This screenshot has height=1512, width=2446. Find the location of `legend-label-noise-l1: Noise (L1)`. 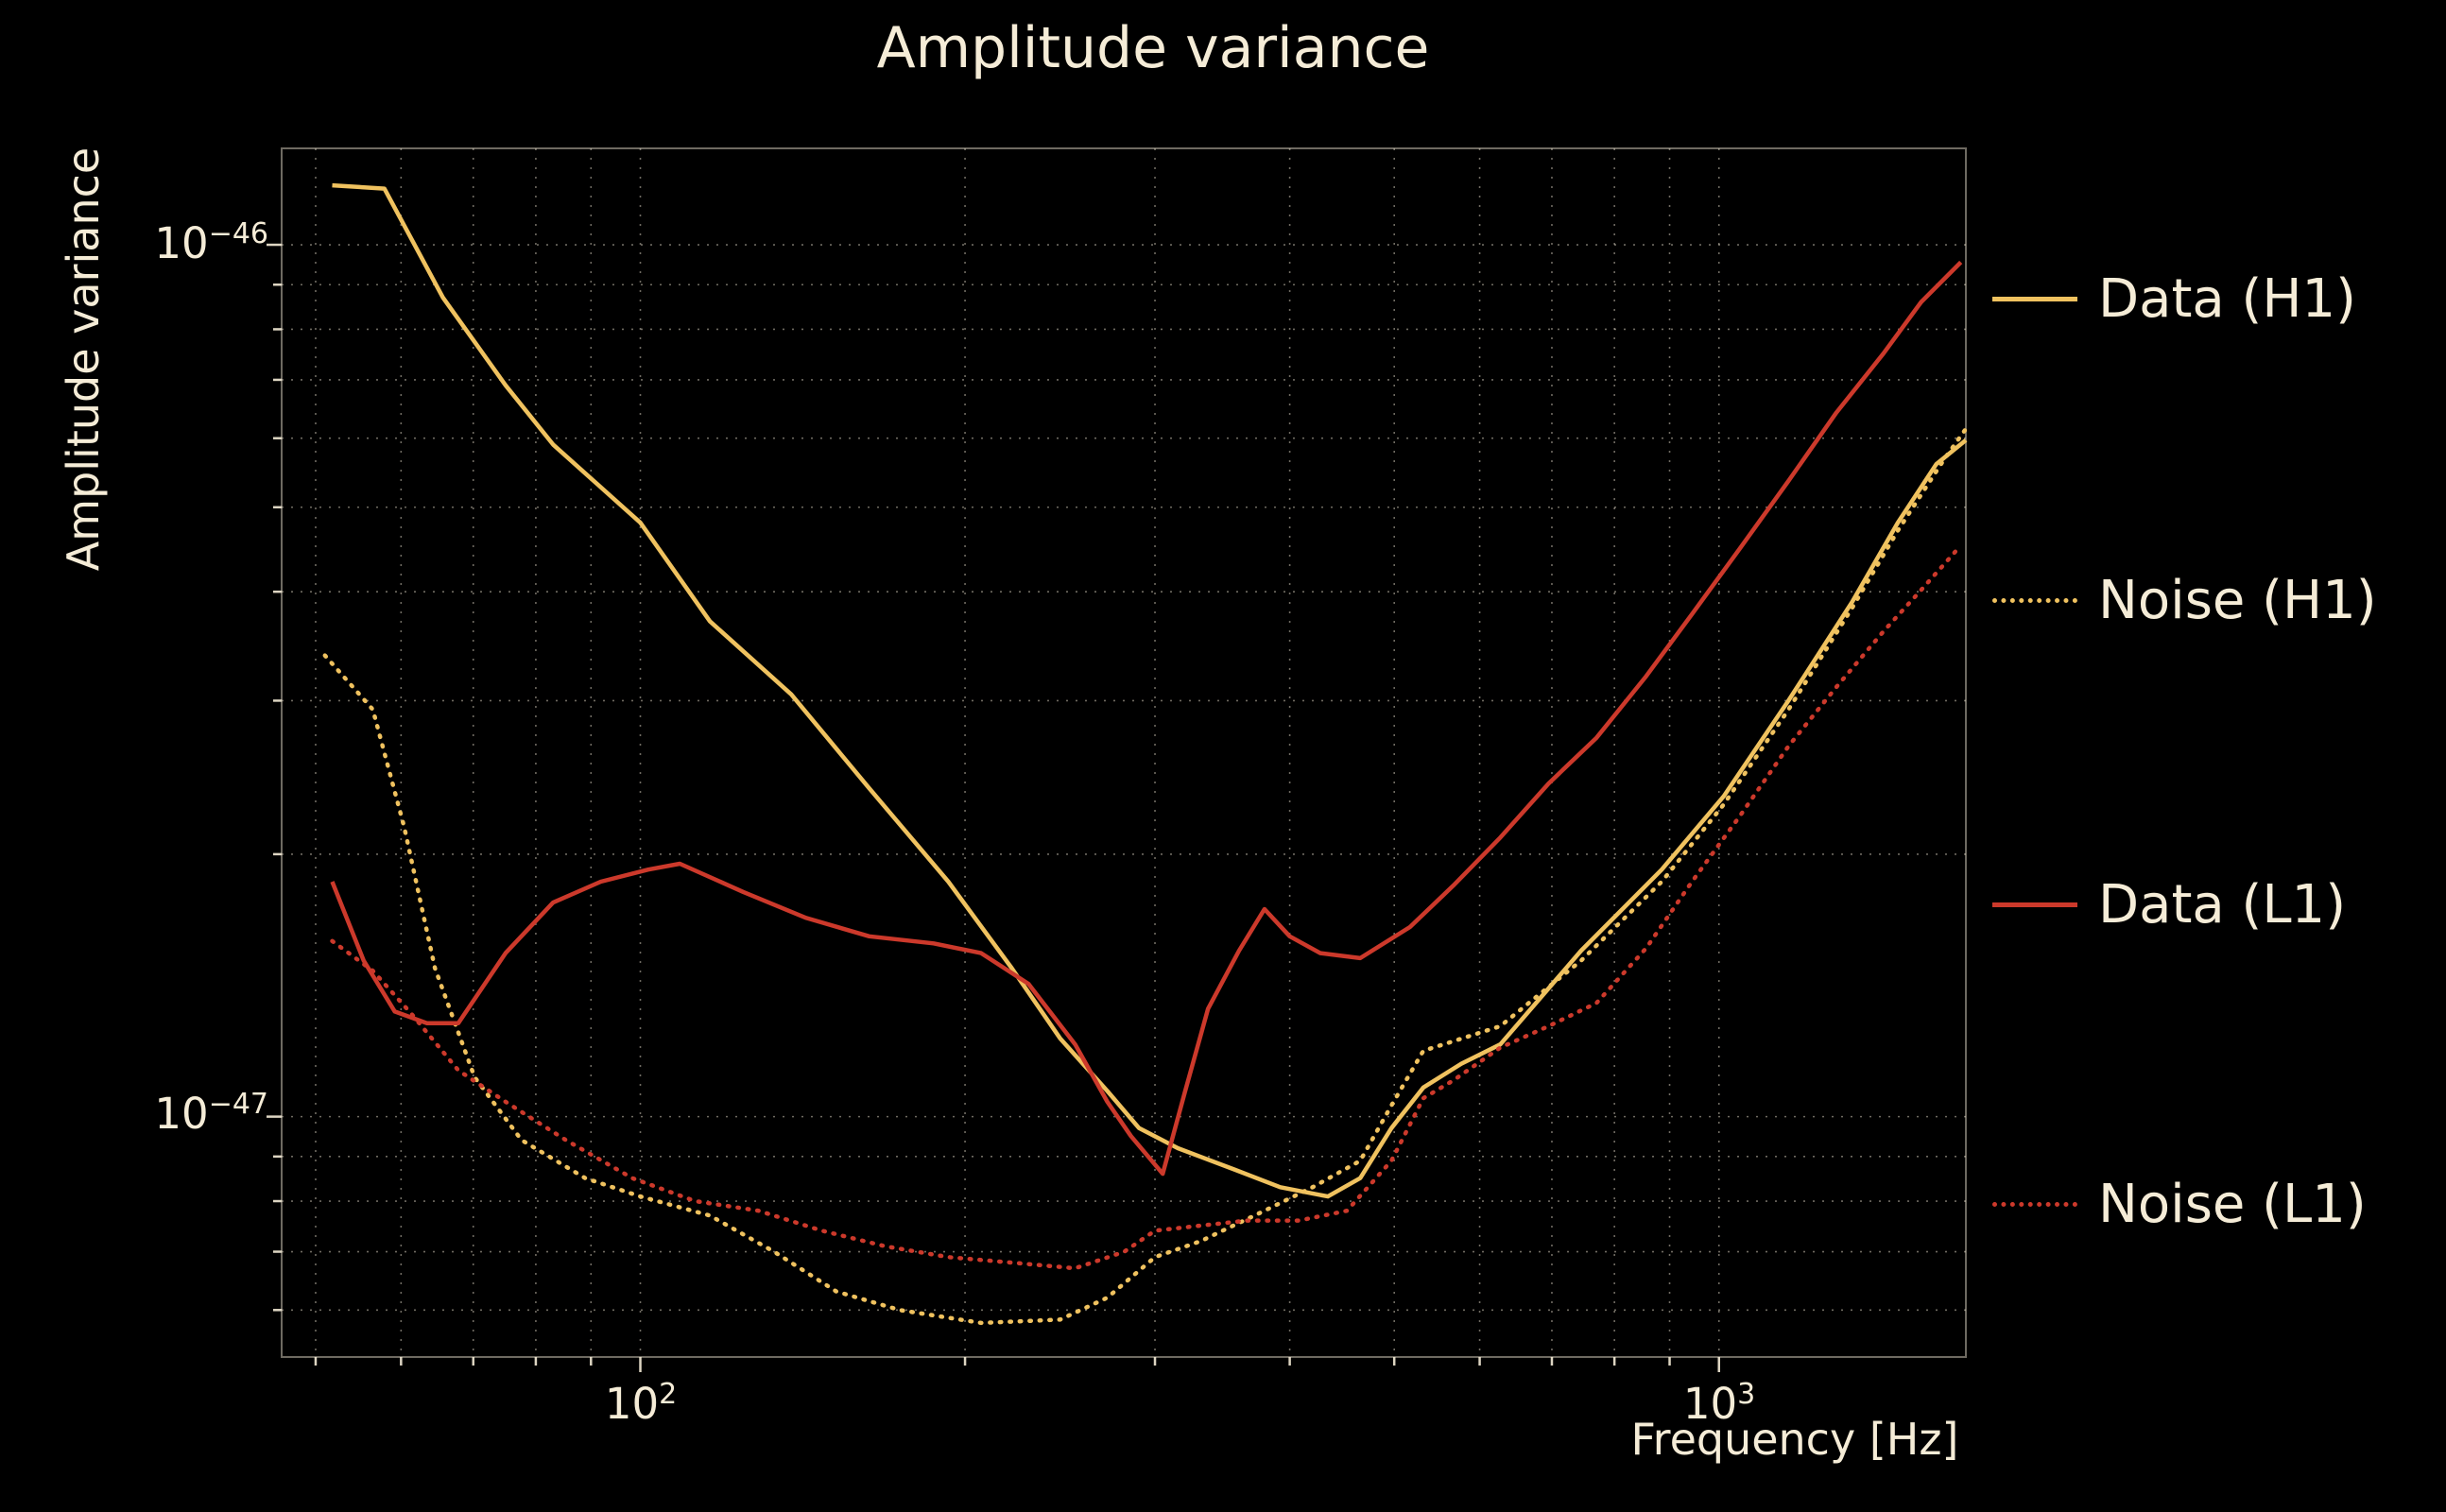

legend-label-noise-l1: Noise (L1) is located at coordinates (2232, 1204).